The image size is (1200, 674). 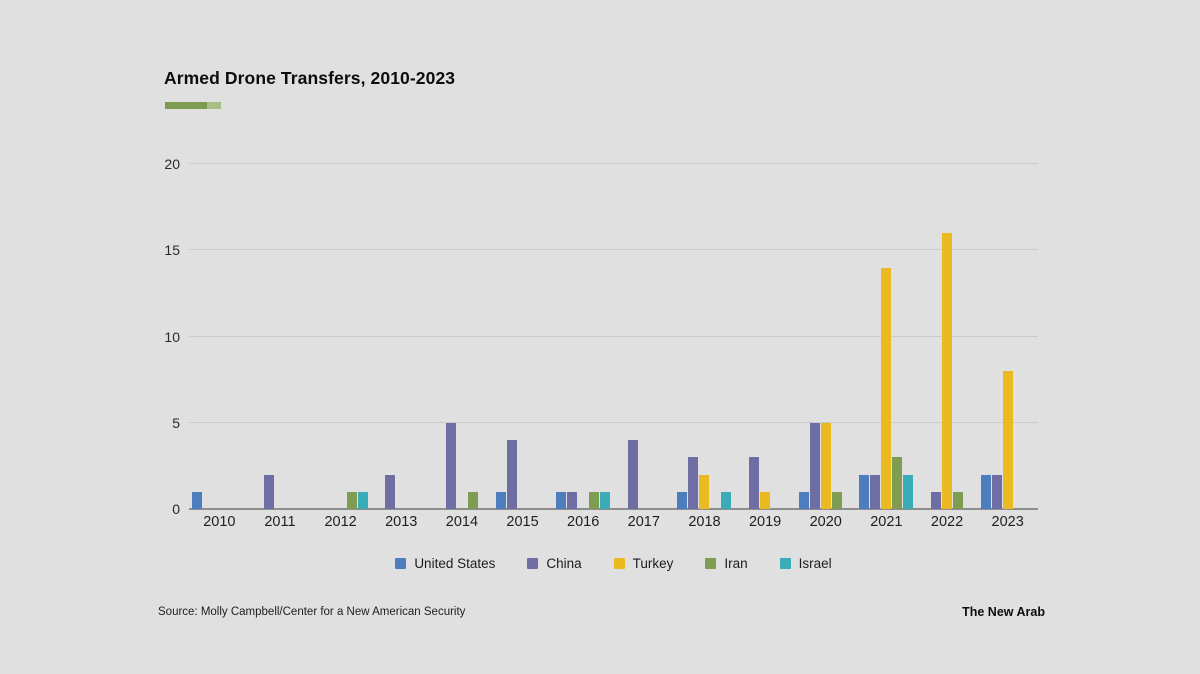 What do you see at coordinates (886, 522) in the screenshot?
I see `x-tick-label-2021: 2021` at bounding box center [886, 522].